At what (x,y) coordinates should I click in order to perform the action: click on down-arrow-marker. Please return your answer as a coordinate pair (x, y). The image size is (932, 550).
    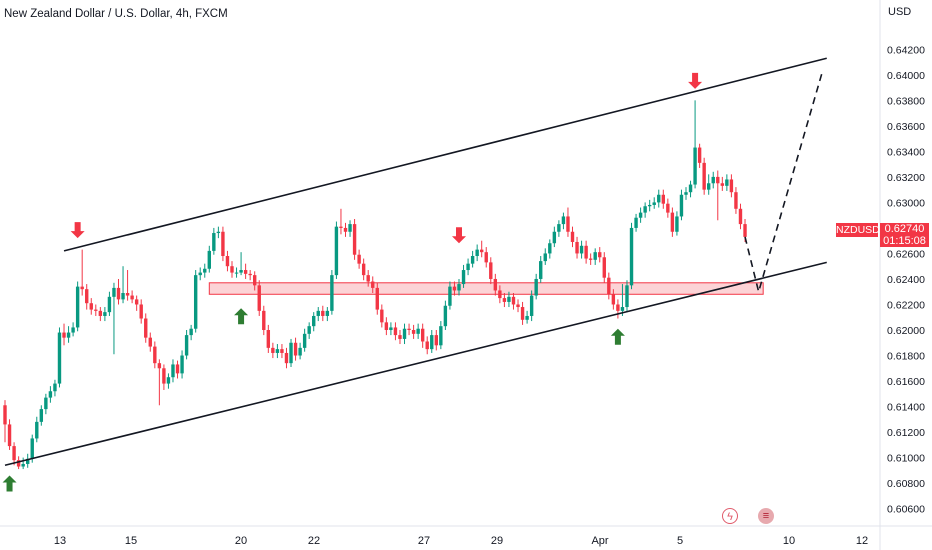
    Looking at the image, I should click on (77, 230).